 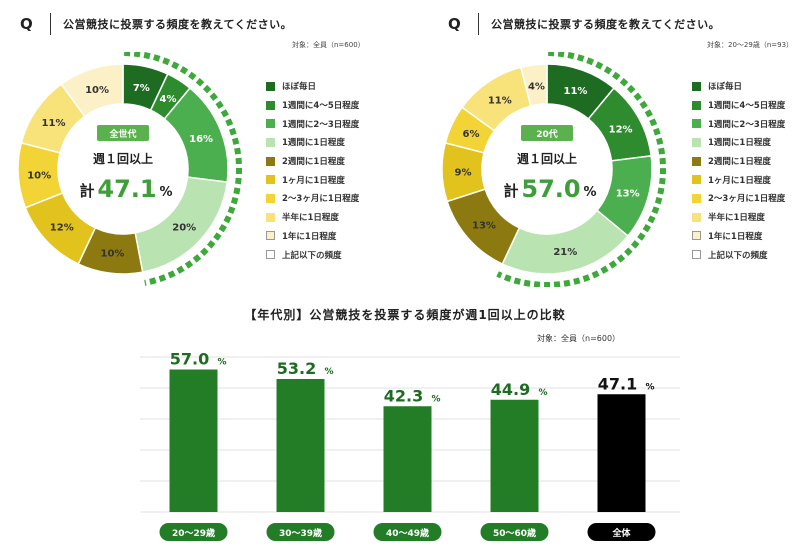 I want to click on left-legend-label-10: 上記以下の頻度, so click(x=312, y=255).